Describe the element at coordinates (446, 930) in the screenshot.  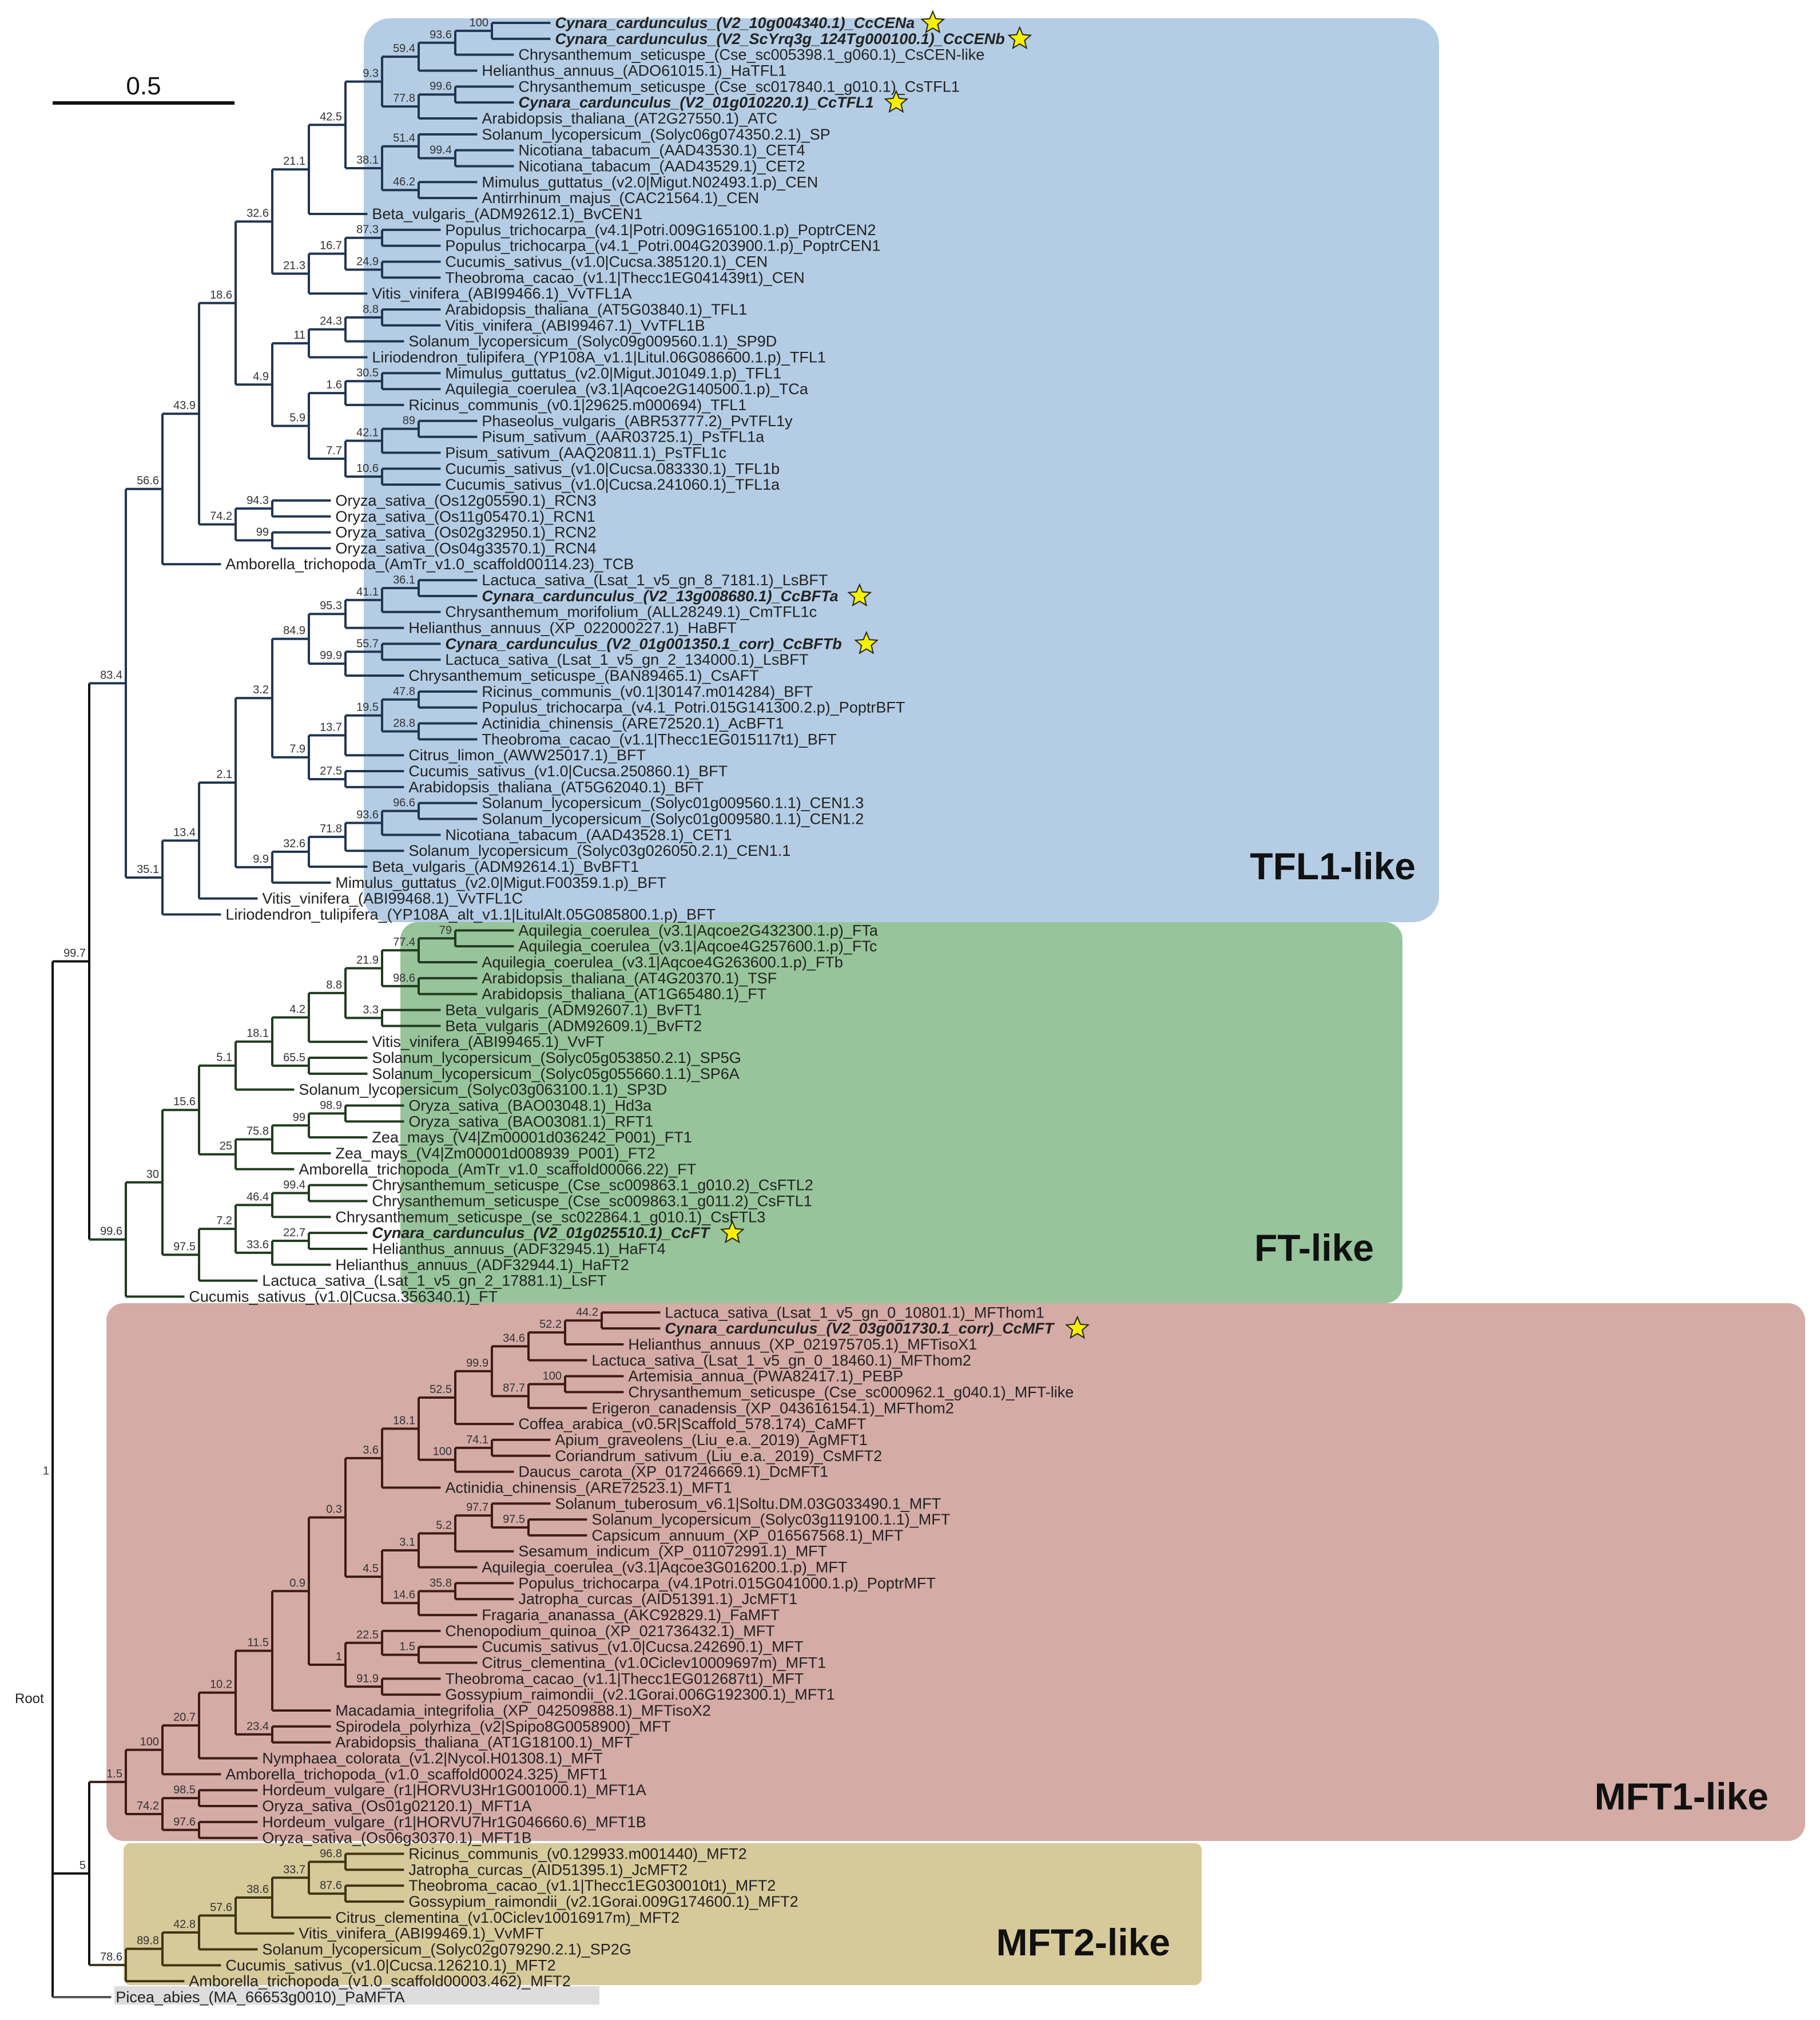
I see `bootstrap-label: 79` at that location.